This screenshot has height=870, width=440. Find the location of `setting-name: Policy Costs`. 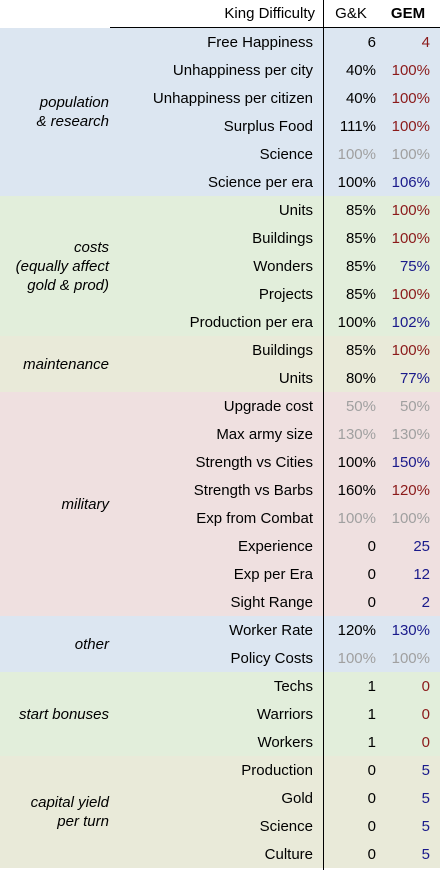

setting-name: Policy Costs is located at coordinates (271, 658).